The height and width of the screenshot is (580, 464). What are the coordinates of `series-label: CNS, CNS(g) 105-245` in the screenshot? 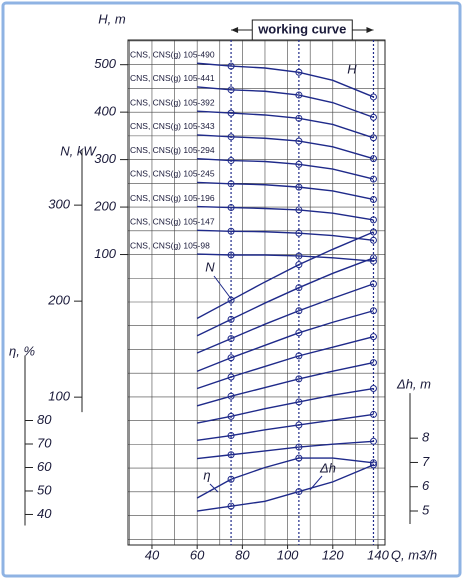 It's located at (172, 174).